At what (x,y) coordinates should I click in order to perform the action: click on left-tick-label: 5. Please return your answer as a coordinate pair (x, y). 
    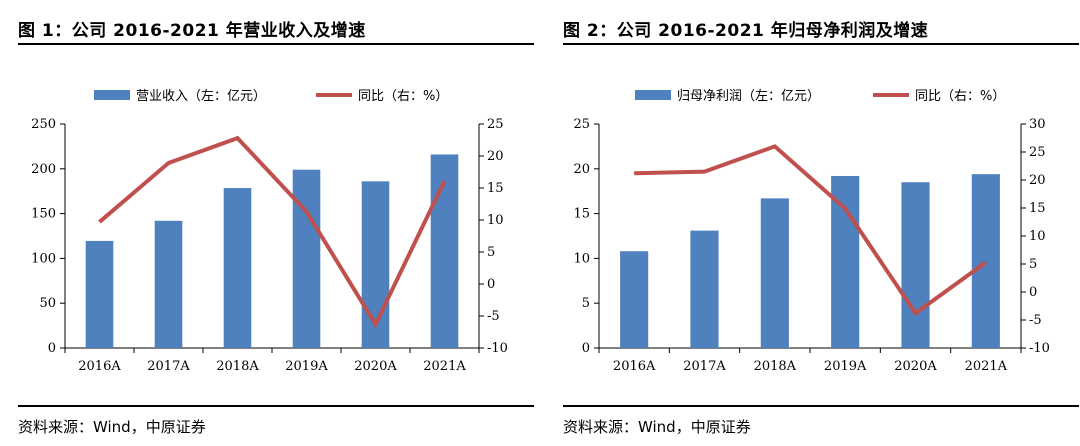
    Looking at the image, I should click on (586, 303).